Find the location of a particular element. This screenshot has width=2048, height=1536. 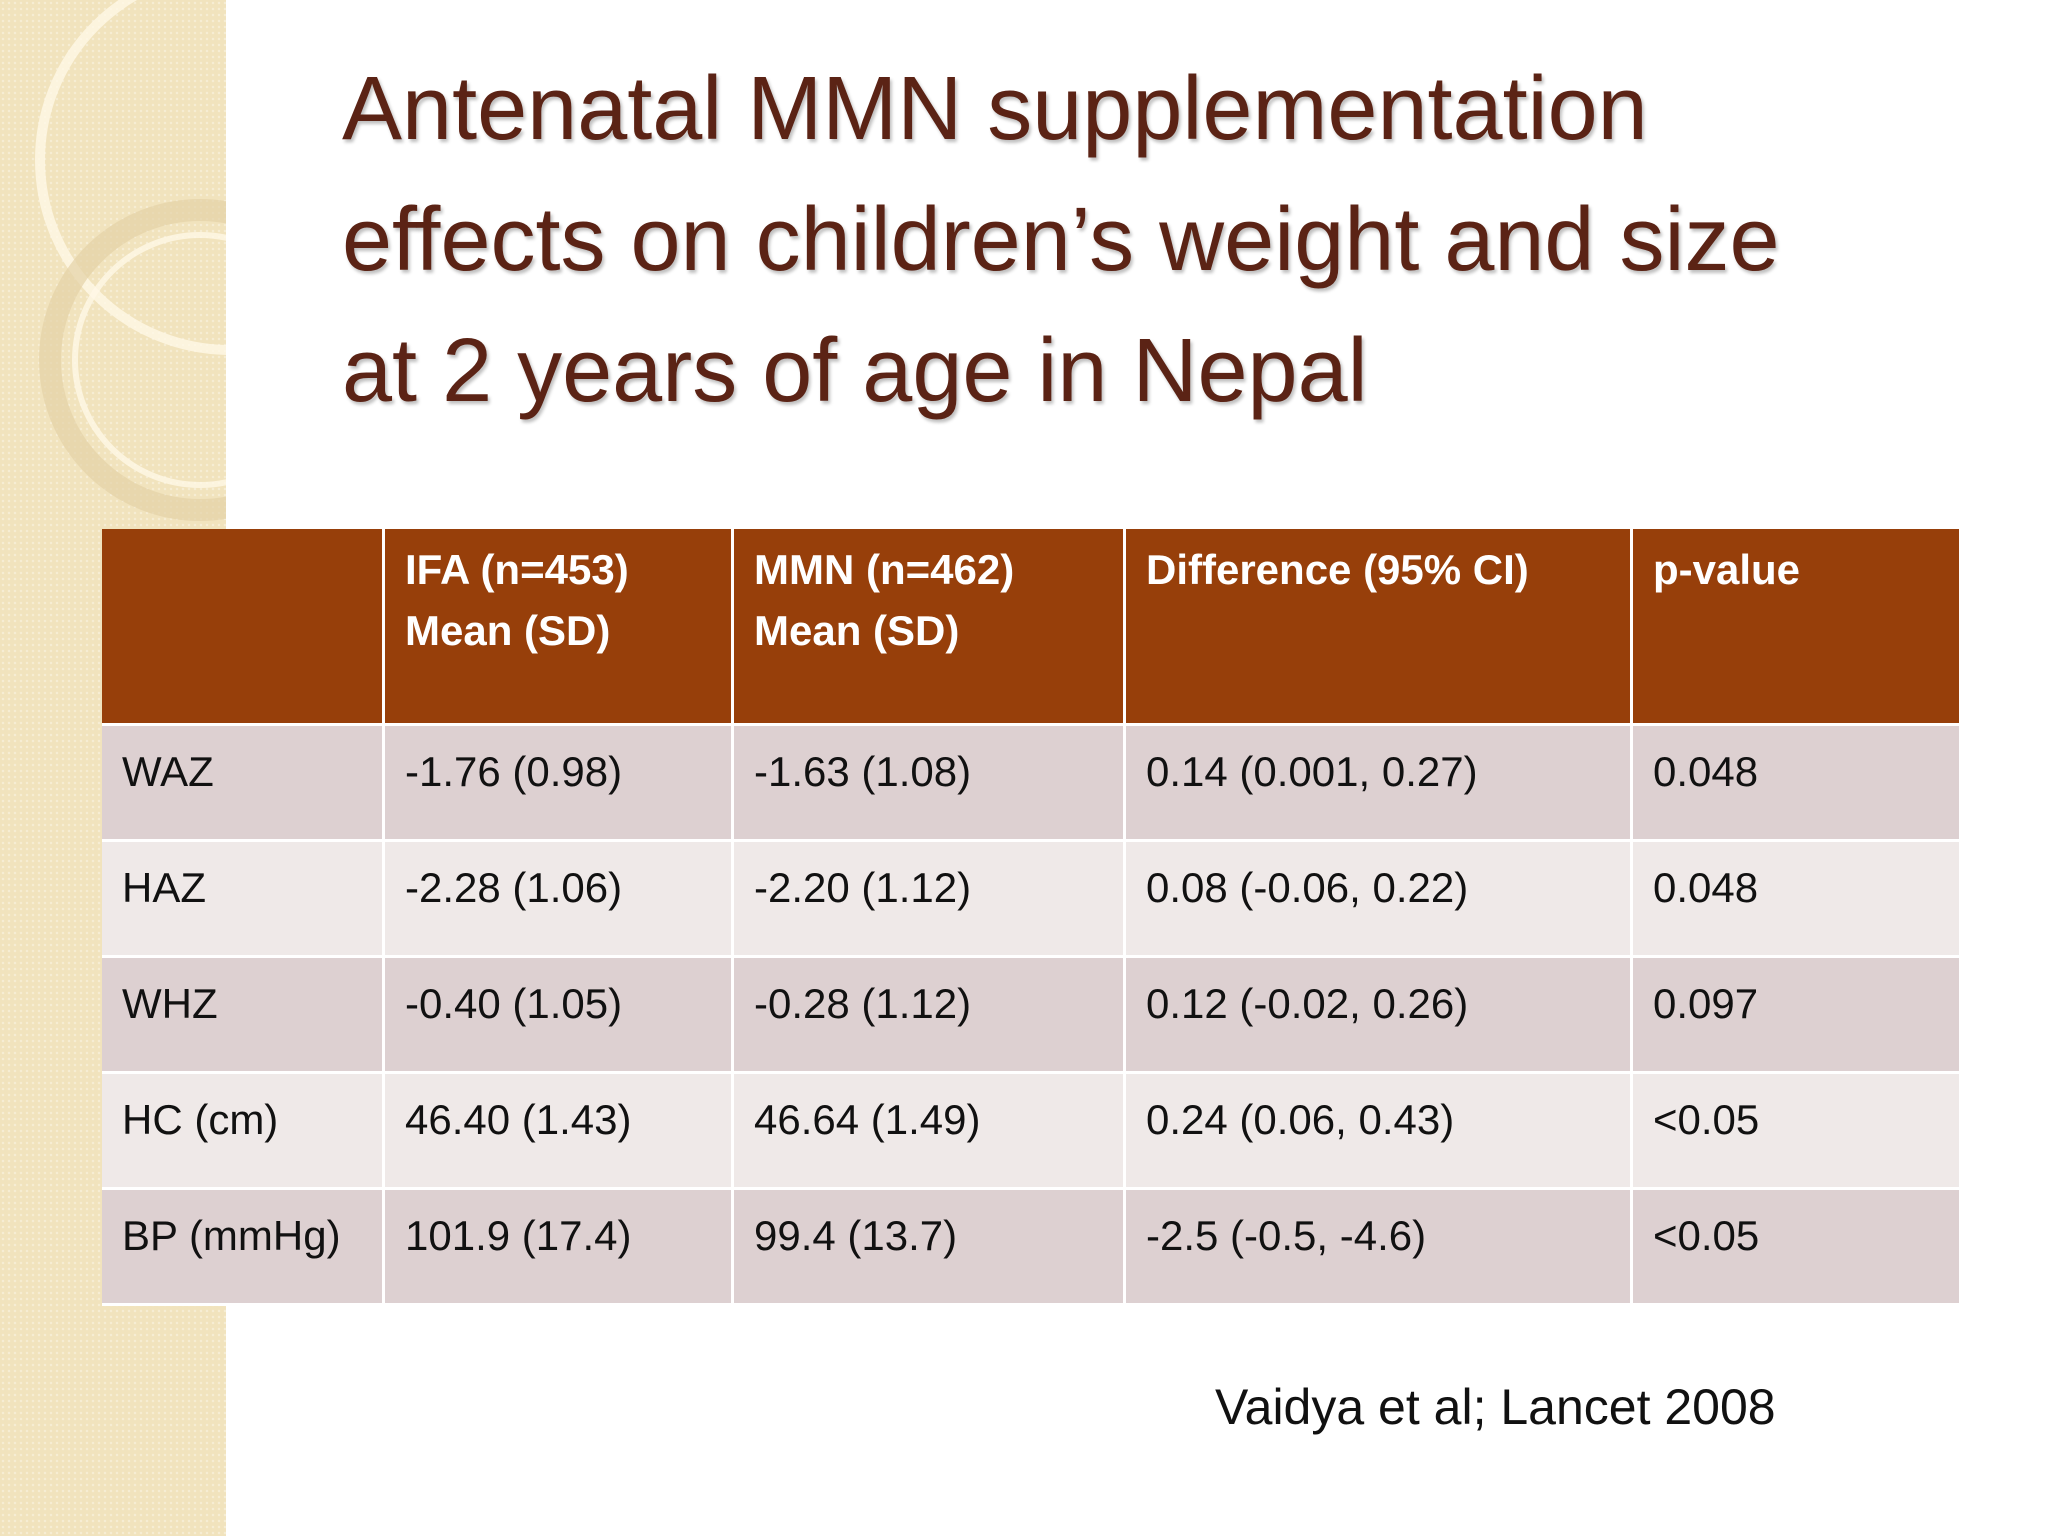

citation: Vaidya et al; Lancet 2008 is located at coordinates (1495, 1407).